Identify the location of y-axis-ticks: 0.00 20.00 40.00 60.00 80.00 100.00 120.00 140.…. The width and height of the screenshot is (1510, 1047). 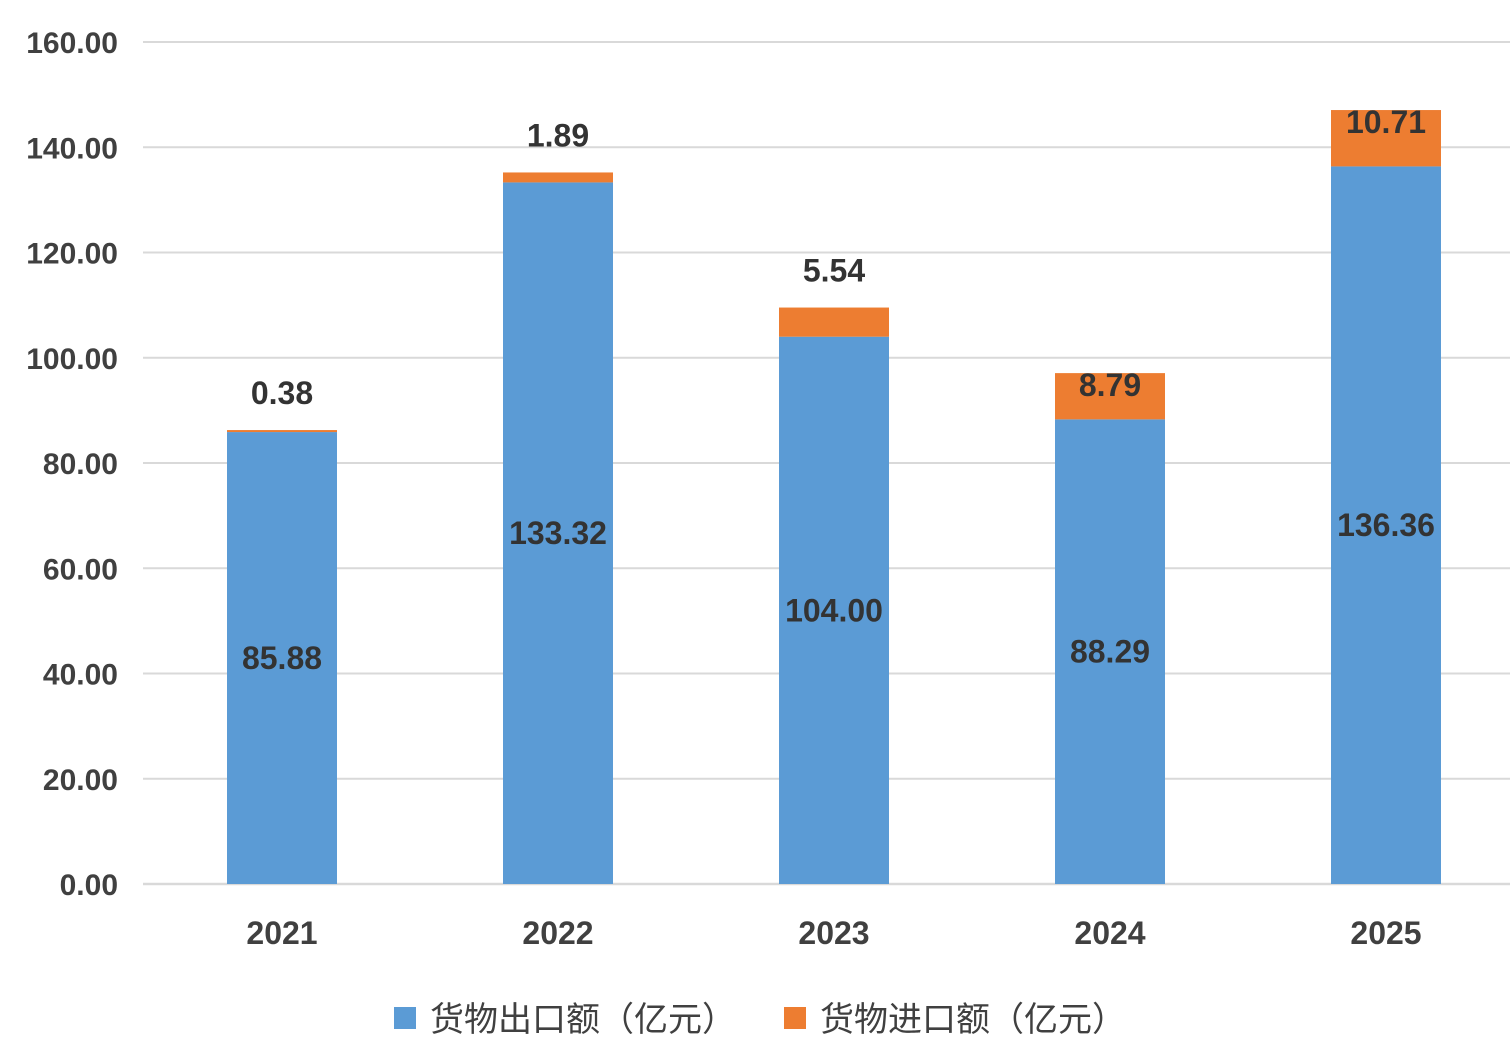
(72, 464).